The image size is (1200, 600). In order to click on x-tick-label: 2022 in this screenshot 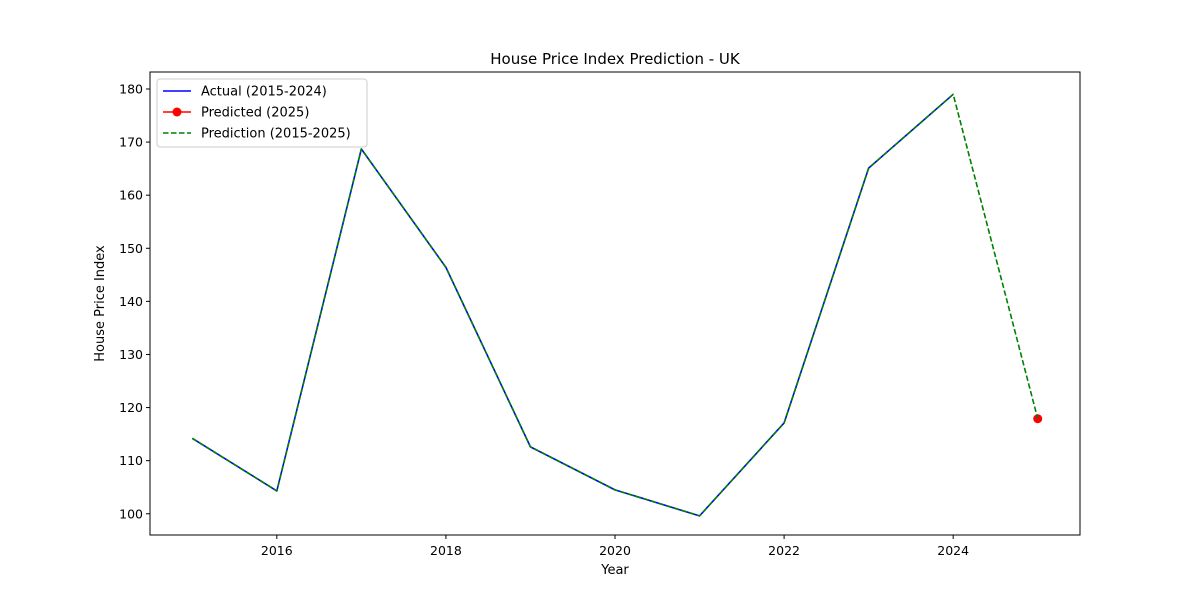, I will do `click(784, 550)`.